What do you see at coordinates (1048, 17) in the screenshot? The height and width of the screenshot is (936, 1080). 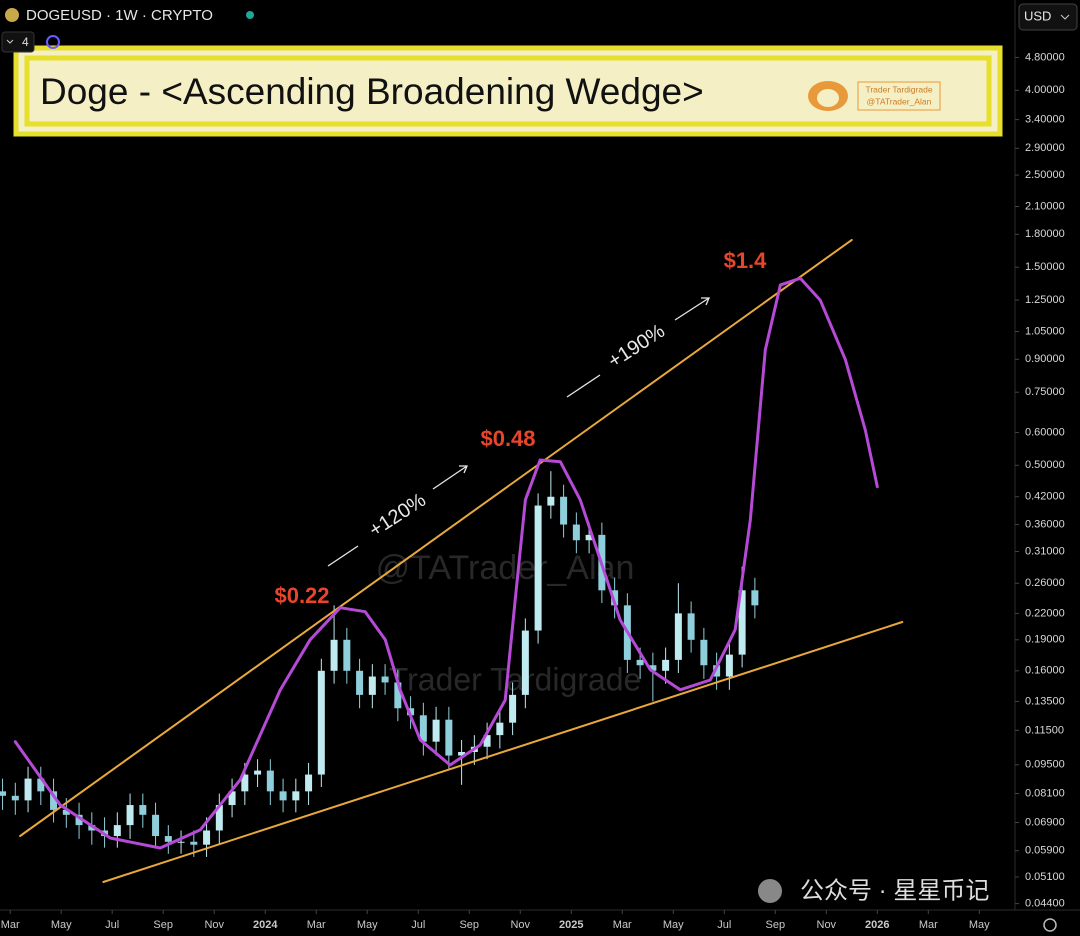 I see `currency-select` at bounding box center [1048, 17].